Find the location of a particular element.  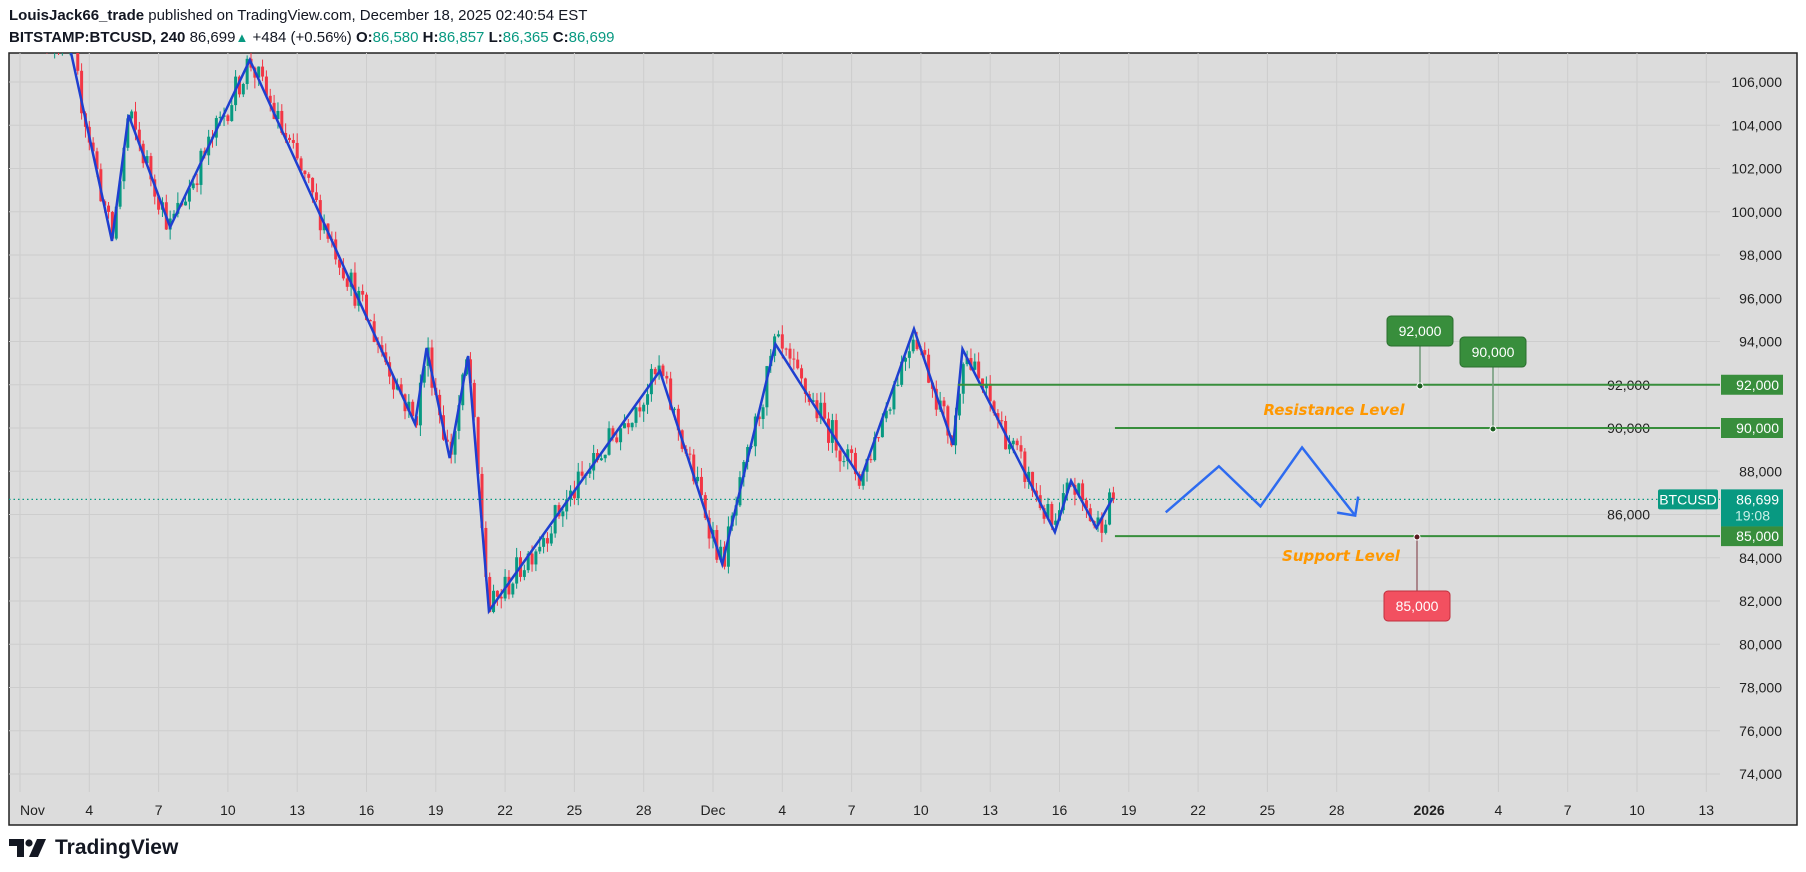

callout-box is located at coordinates (1493, 352).